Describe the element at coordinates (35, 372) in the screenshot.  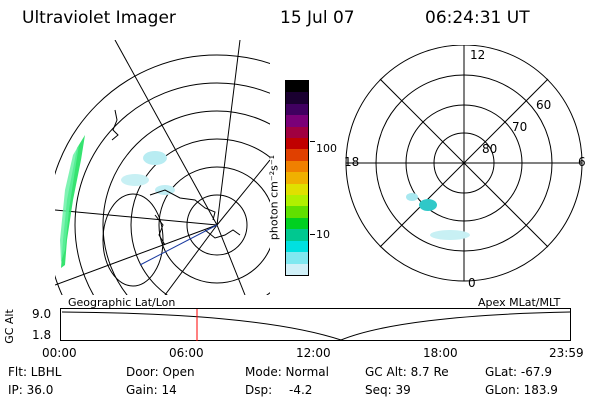
I see `filter-info: Flt: LBHL` at that location.